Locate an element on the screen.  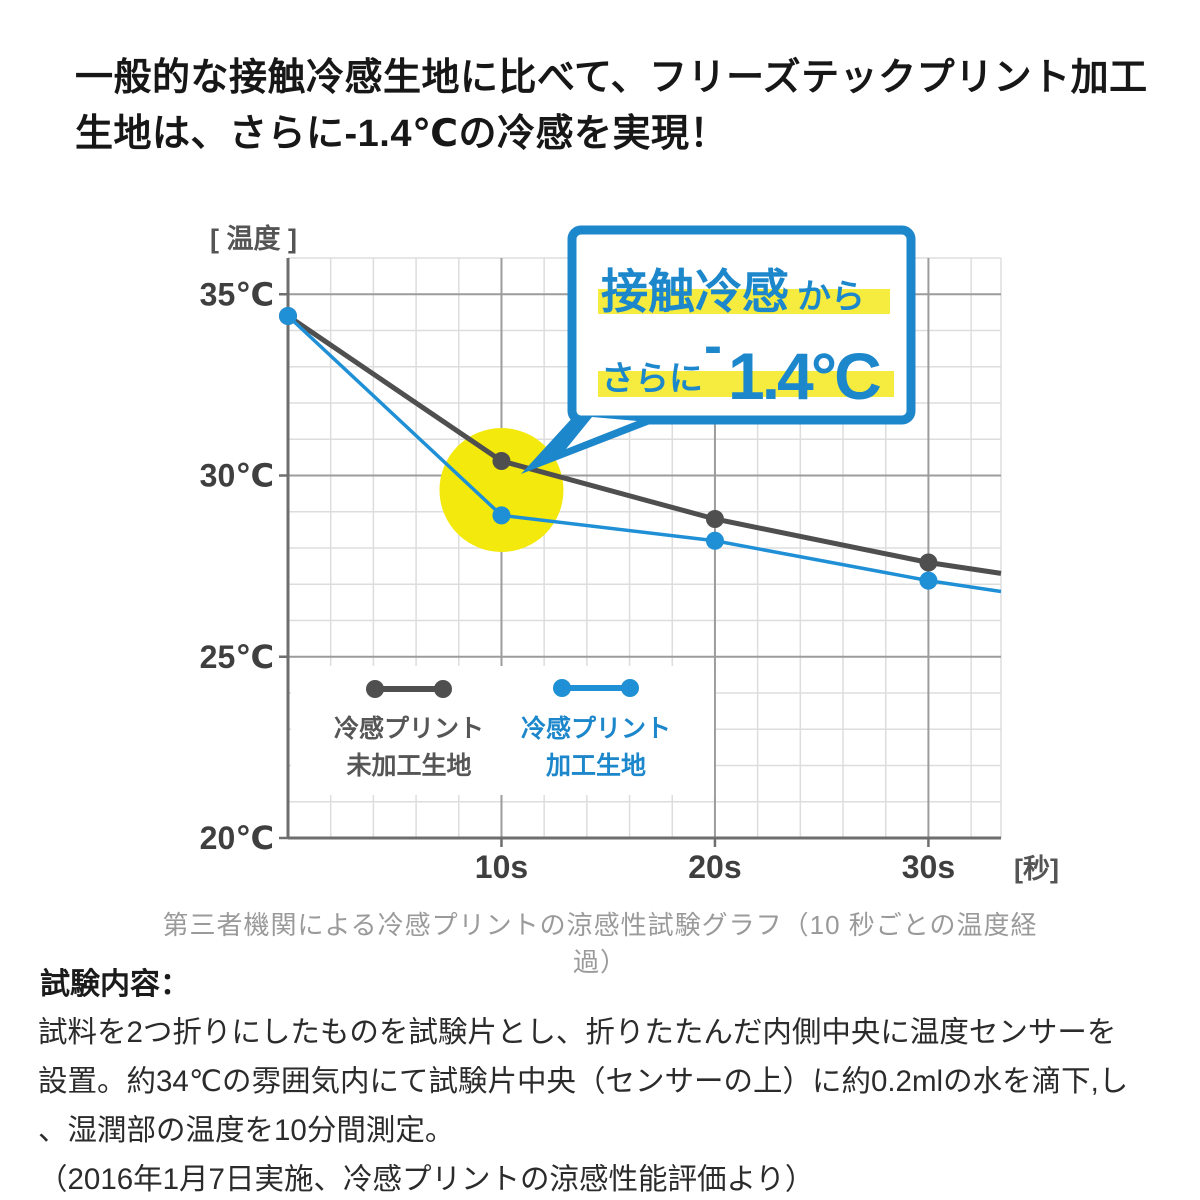
legend-marker-processed is located at coordinates (596, 688).